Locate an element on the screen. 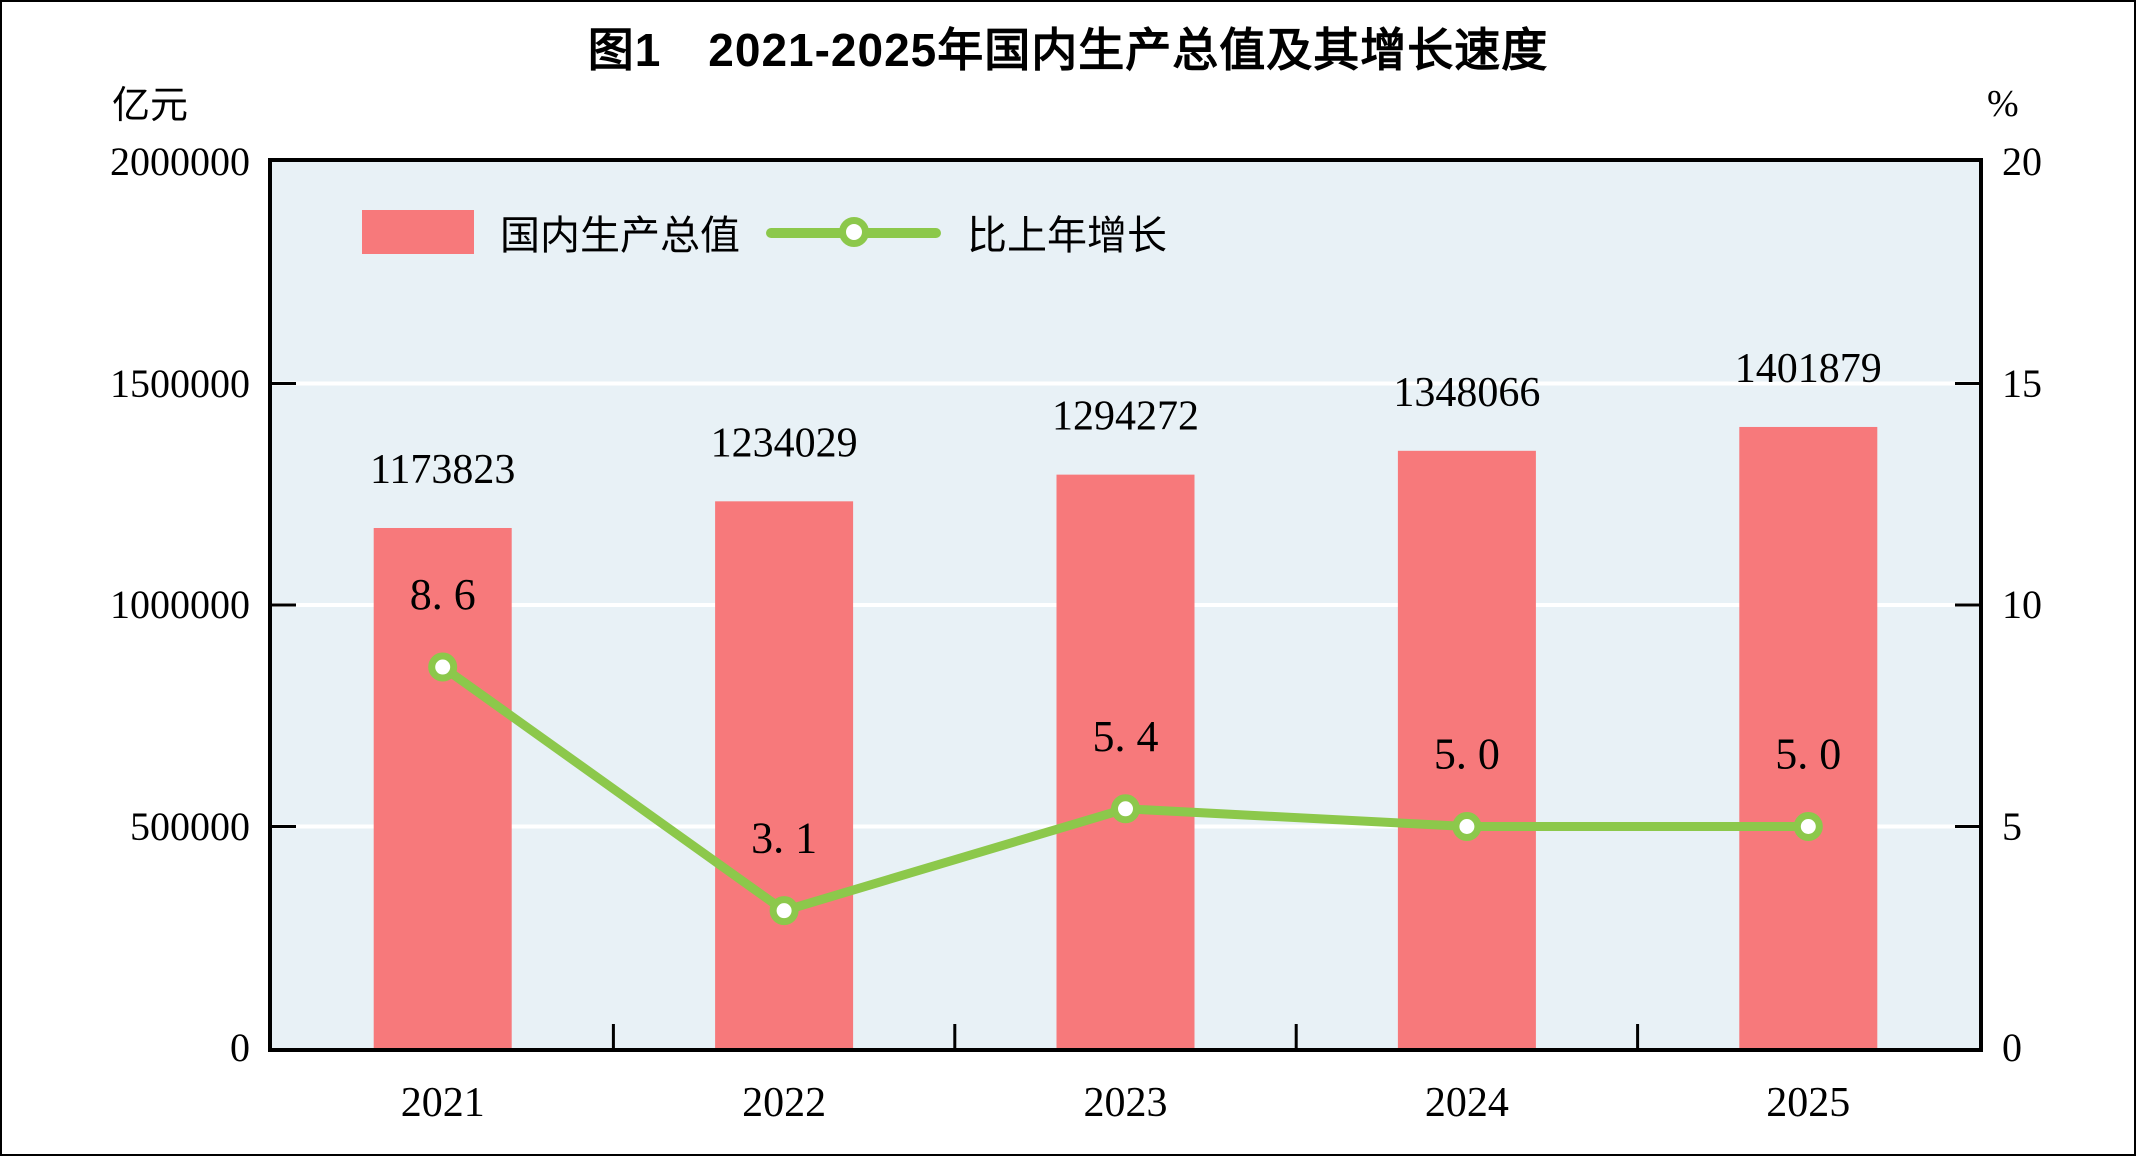  growth-marker-2021 is located at coordinates (443, 667).